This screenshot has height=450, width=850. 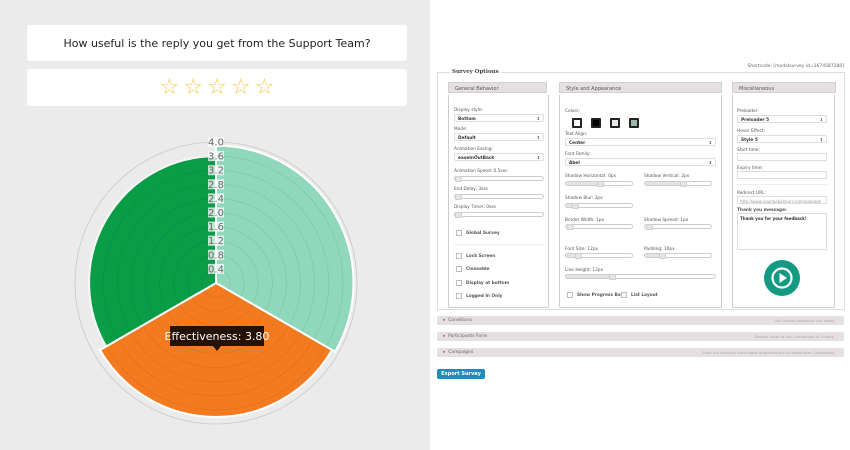 I want to click on font-size-slider, so click(x=599, y=256).